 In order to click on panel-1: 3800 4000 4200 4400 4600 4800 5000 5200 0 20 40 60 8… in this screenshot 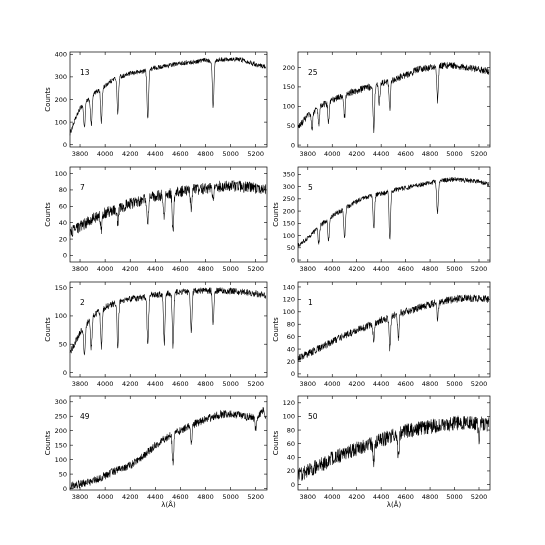, I will do `click(381, 334)`.